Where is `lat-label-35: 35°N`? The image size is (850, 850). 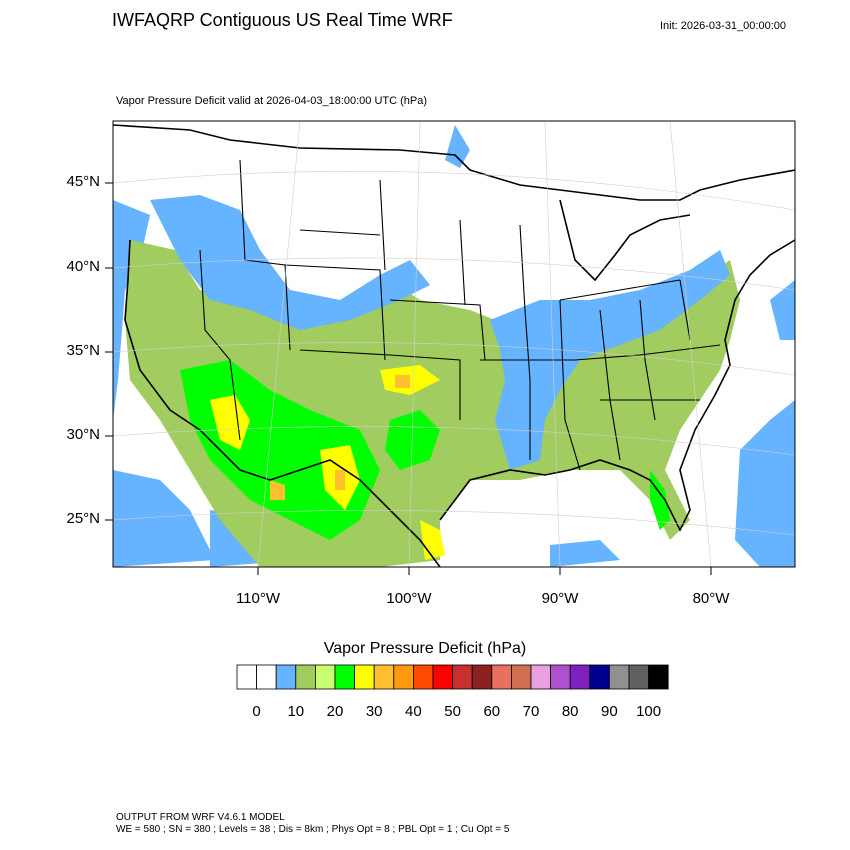 lat-label-35: 35°N is located at coordinates (83, 350).